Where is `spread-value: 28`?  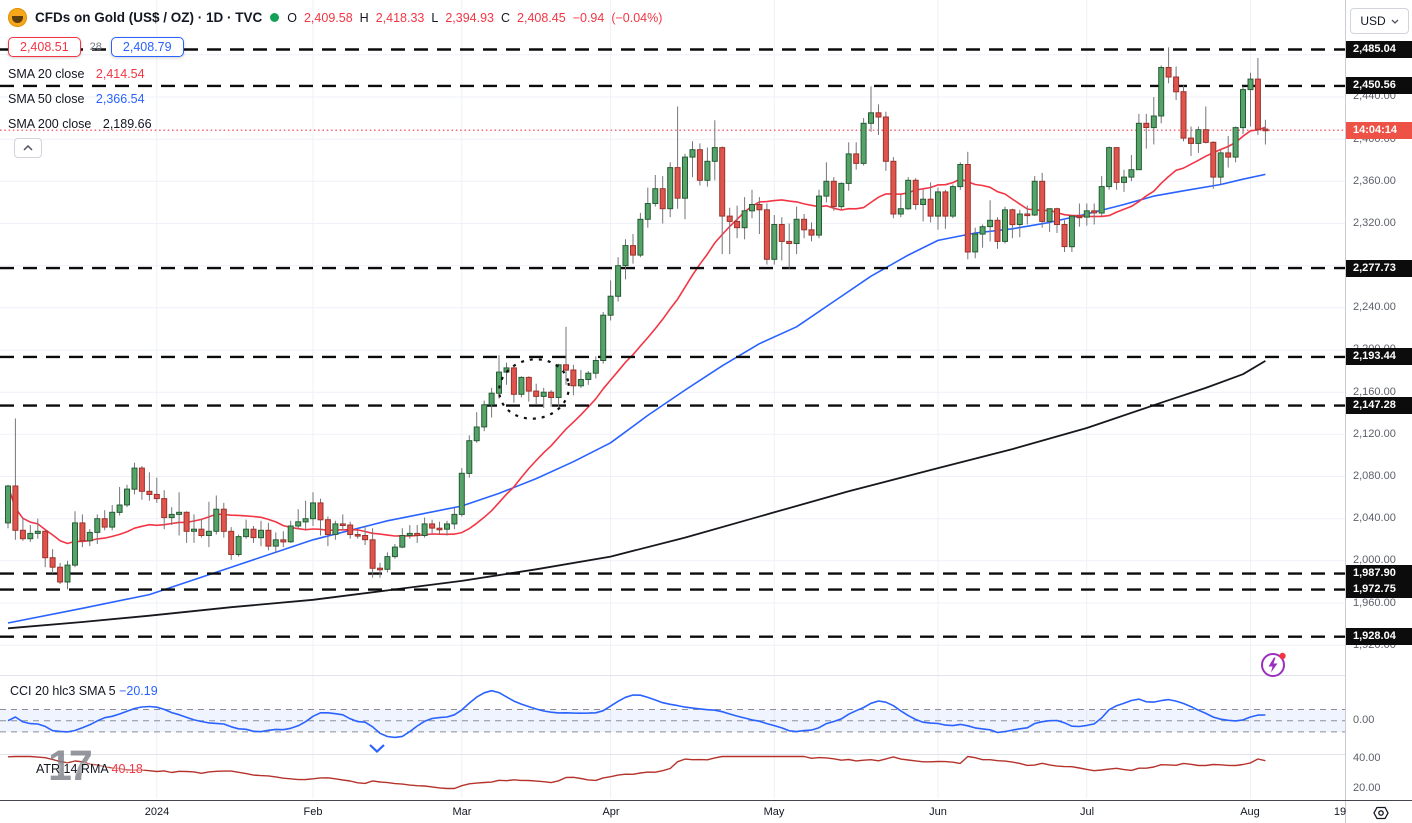 spread-value: 28 is located at coordinates (95, 47).